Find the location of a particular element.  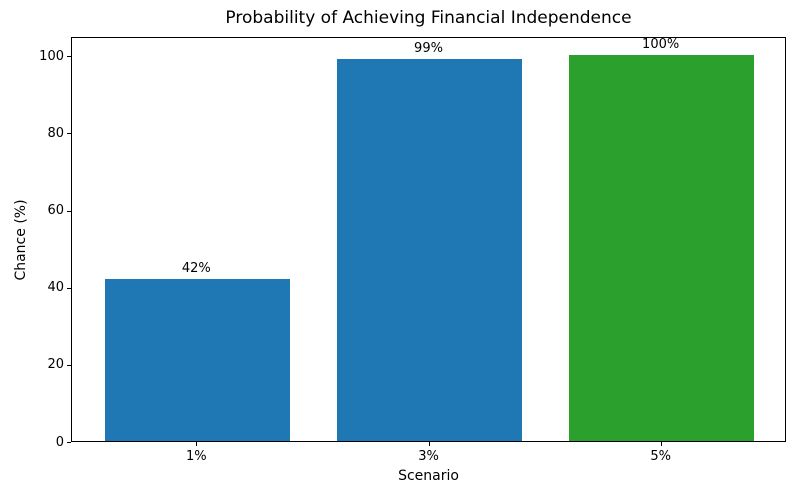

x-tick-label: 1% is located at coordinates (196, 456).